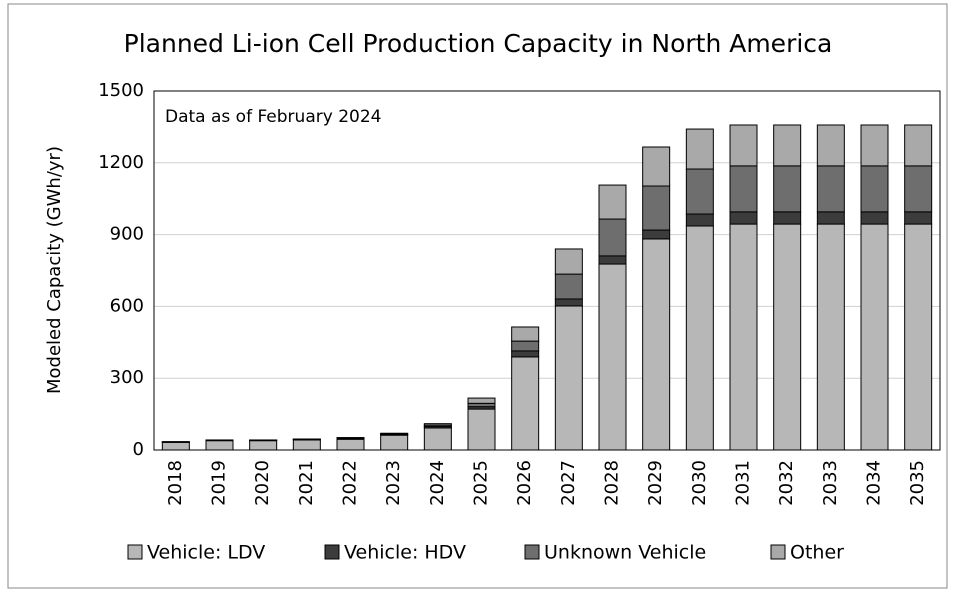 This screenshot has width=957, height=597. Describe the element at coordinates (612, 483) in the screenshot. I see `x-tick-label: 2028` at that location.